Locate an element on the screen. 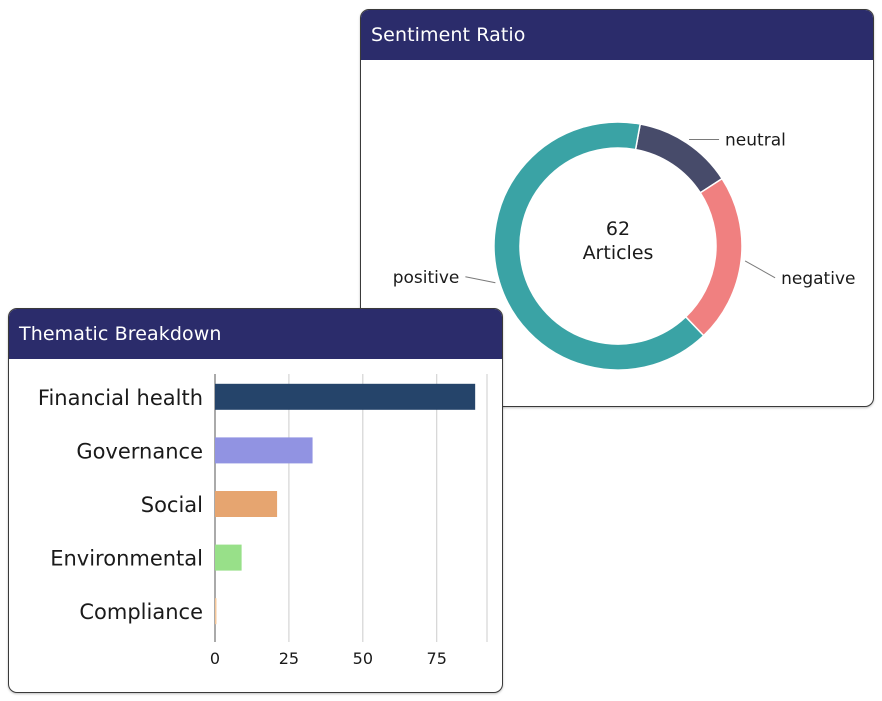  donut-slice-positive is located at coordinates (599, 246).